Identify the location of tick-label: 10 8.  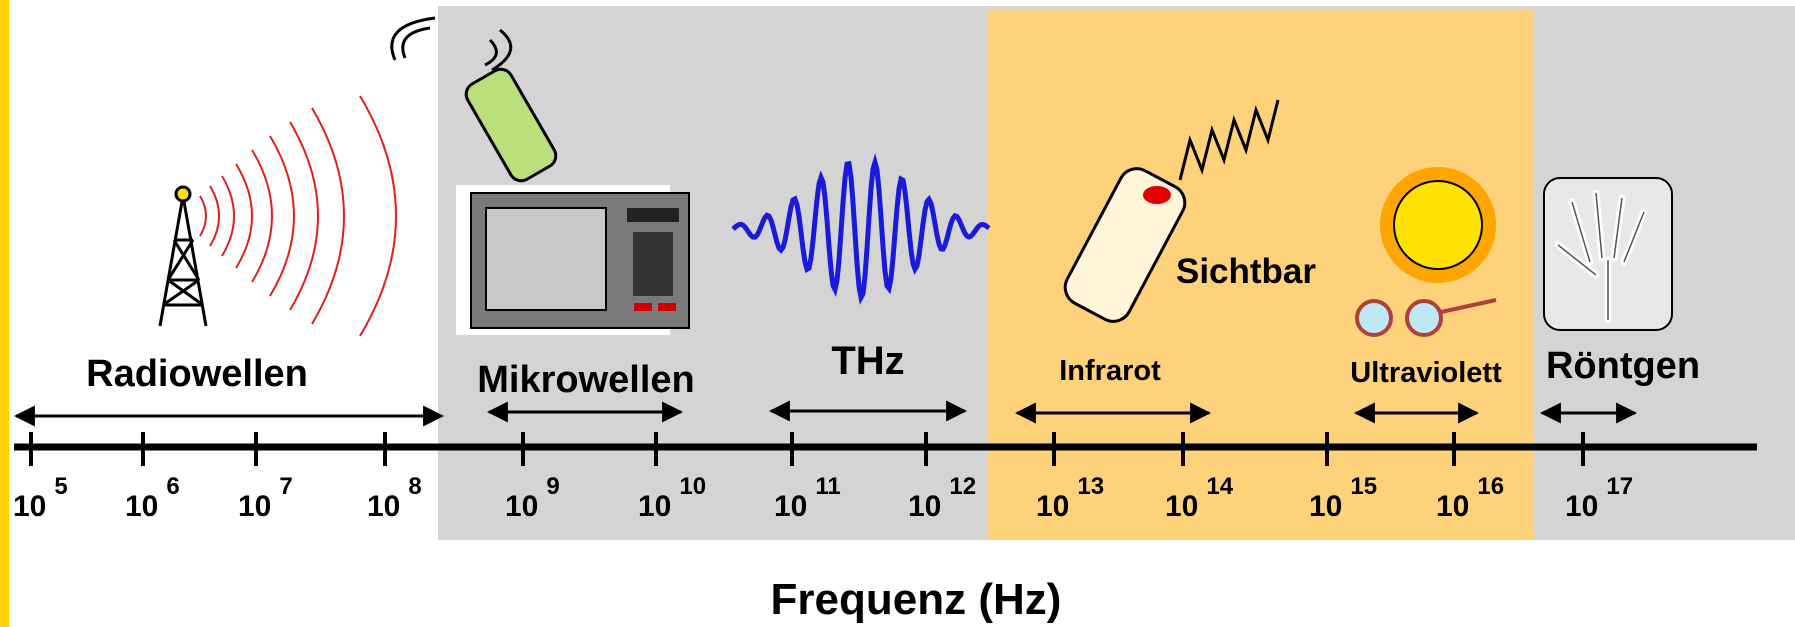
(394, 498).